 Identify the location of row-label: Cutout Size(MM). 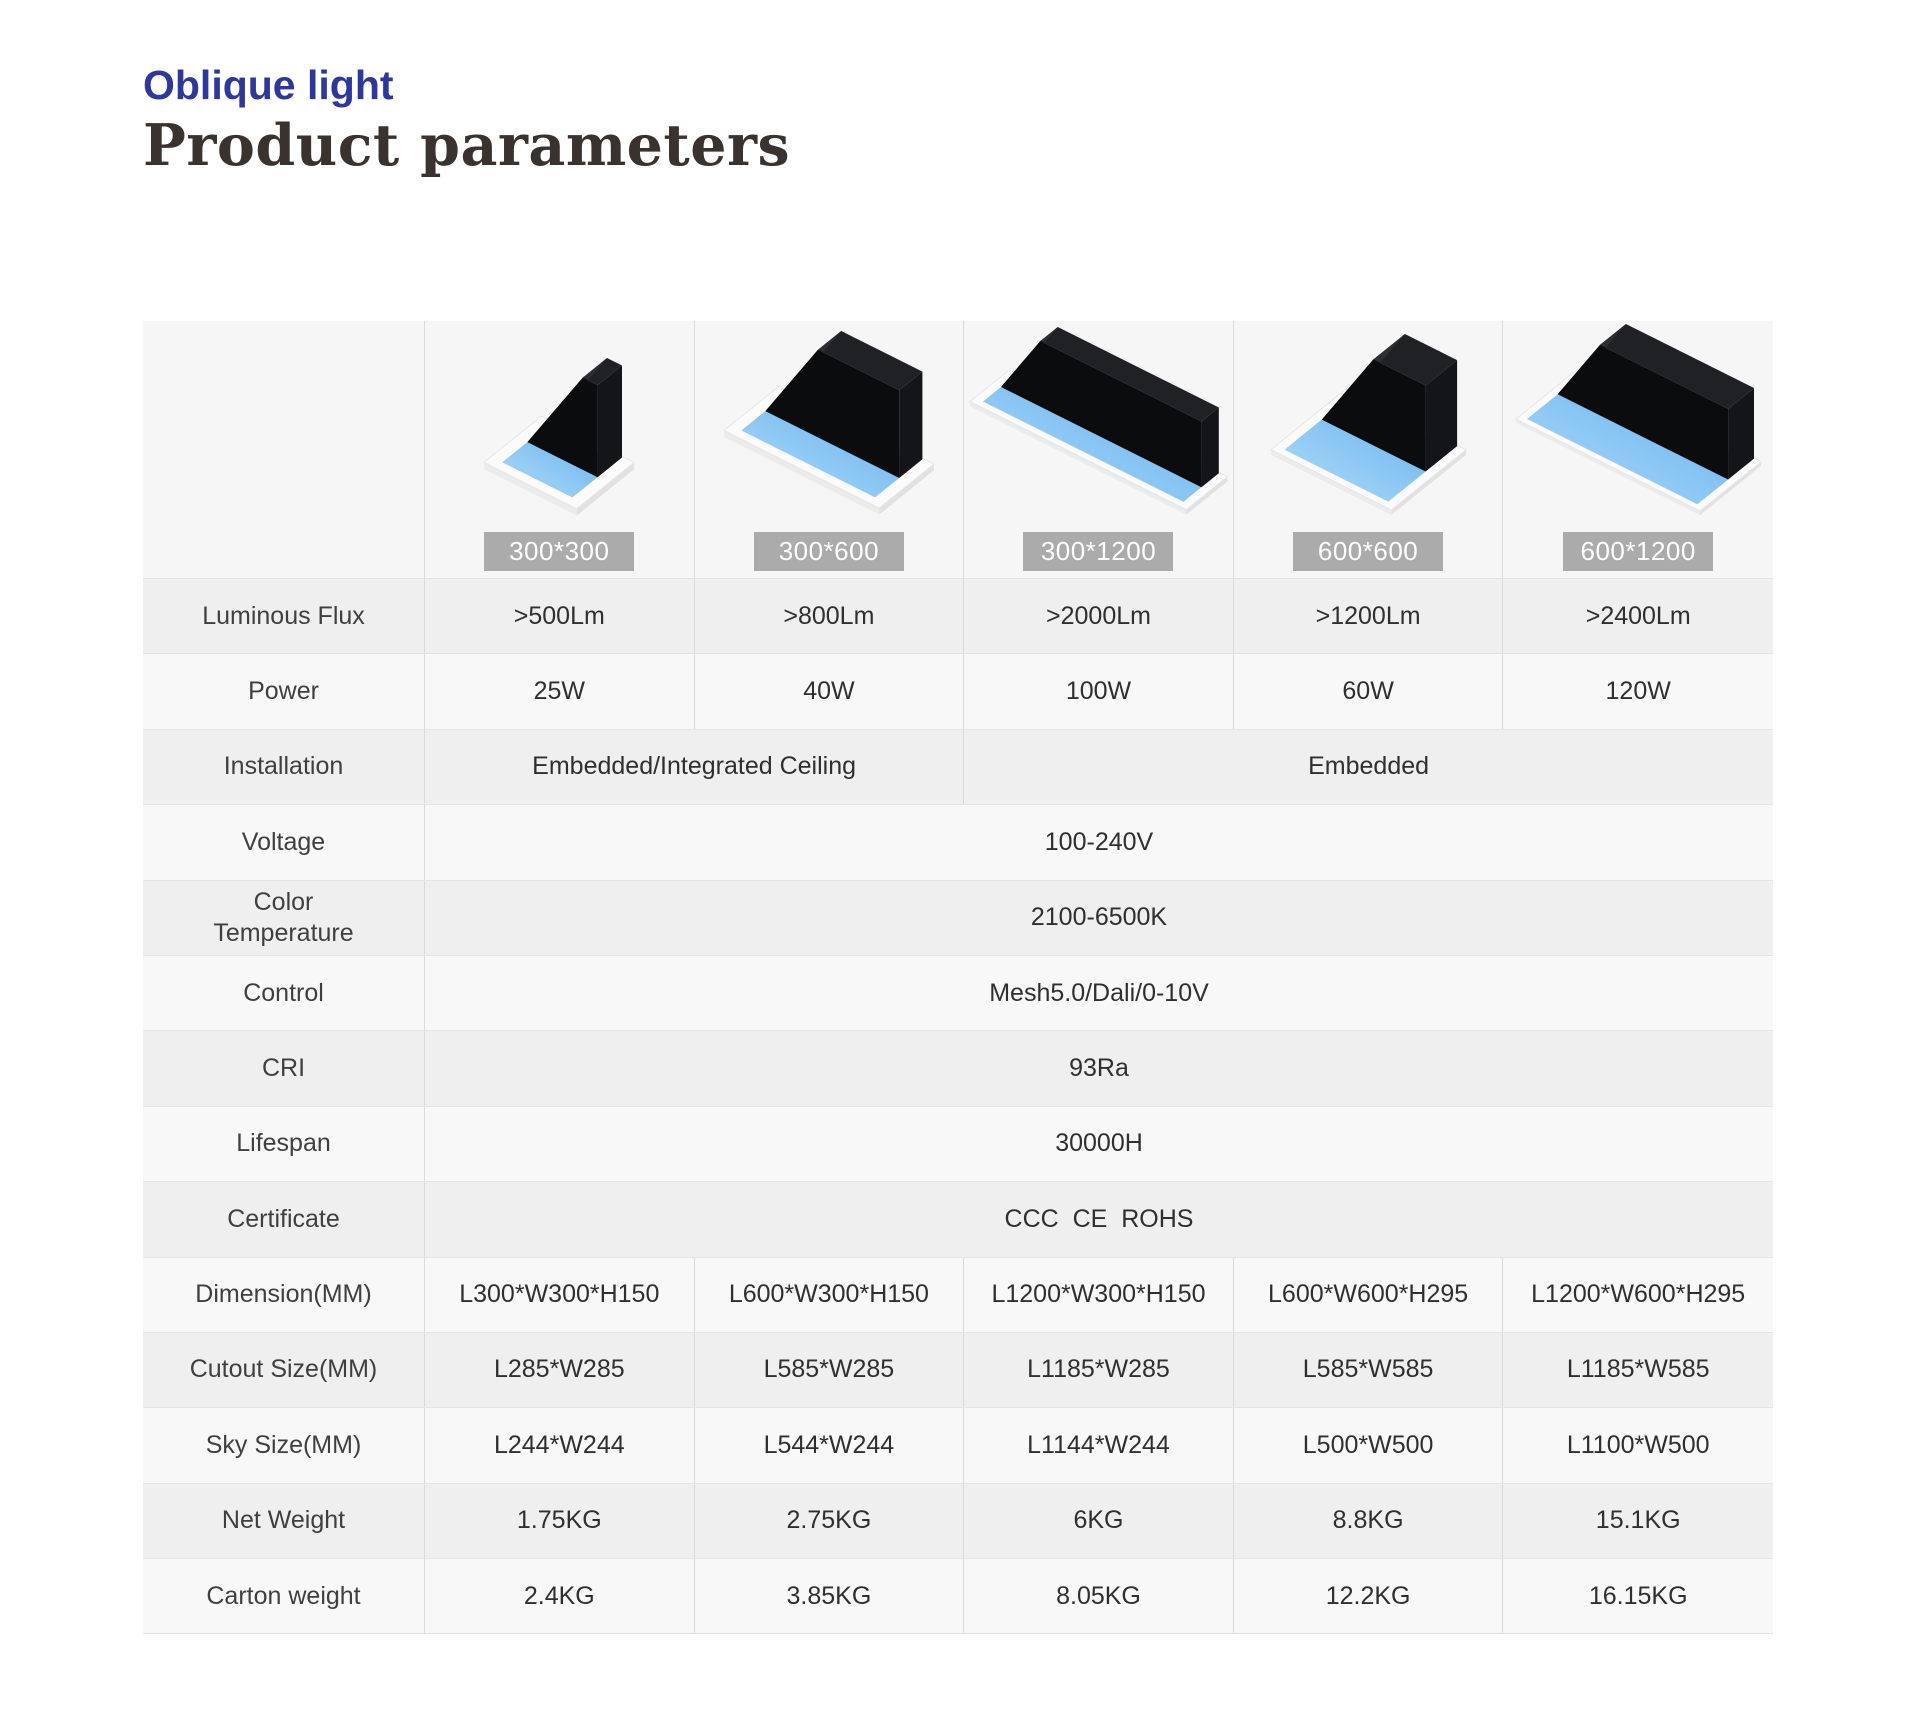
(283, 1369).